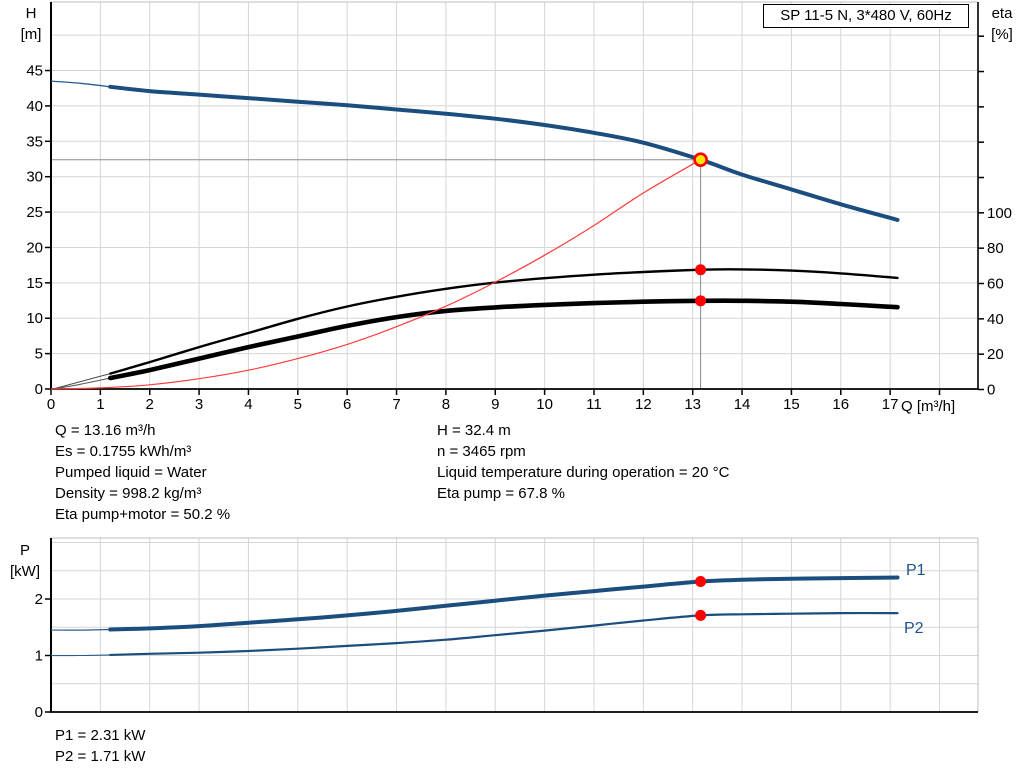  I want to click on p-axis-label-symbol: P, so click(24, 550).